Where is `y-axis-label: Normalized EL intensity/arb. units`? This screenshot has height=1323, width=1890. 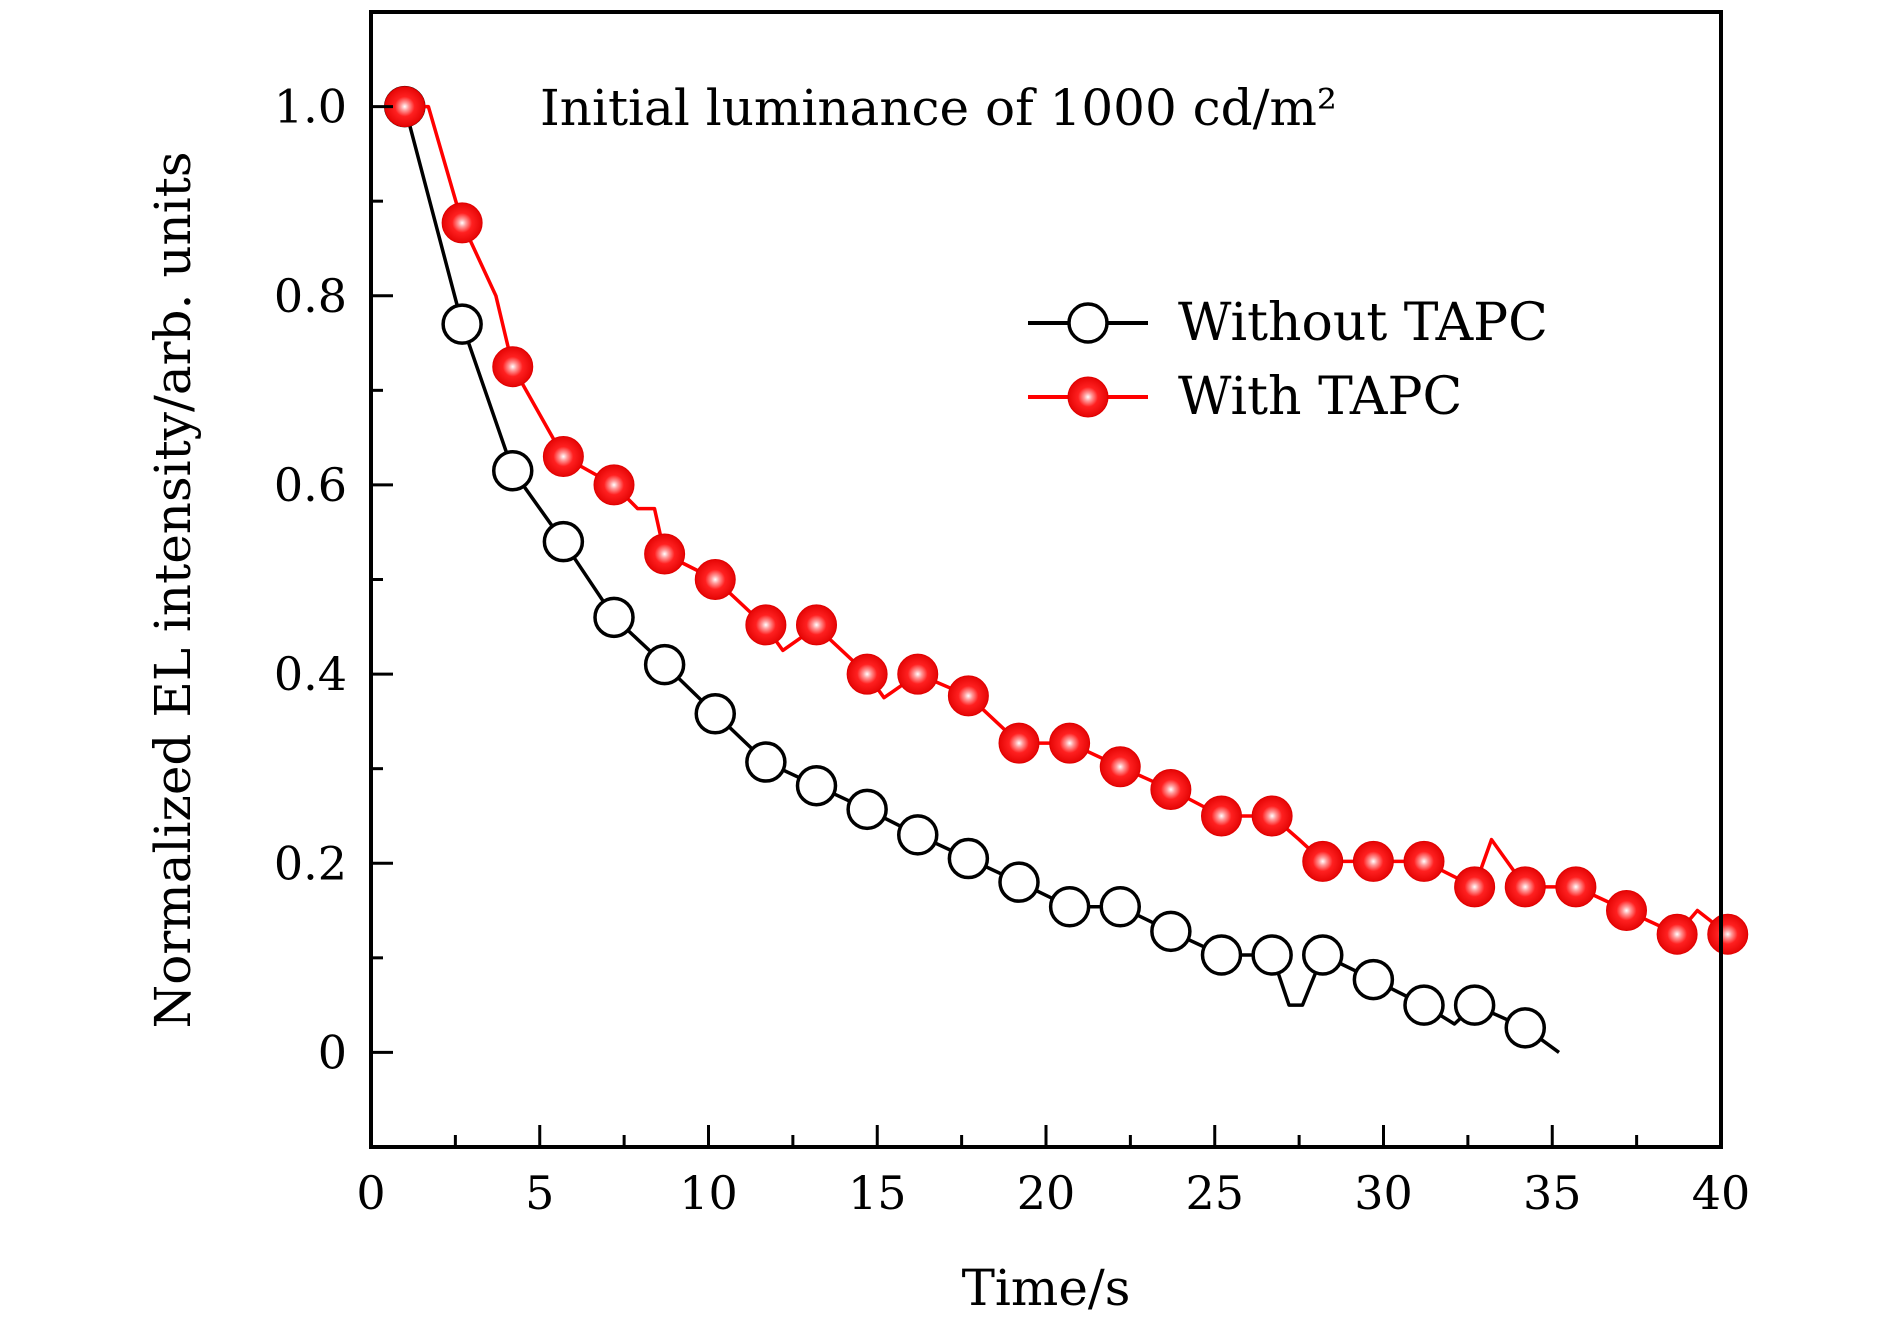
y-axis-label: Normalized EL intensity/arb. units is located at coordinates (173, 590).